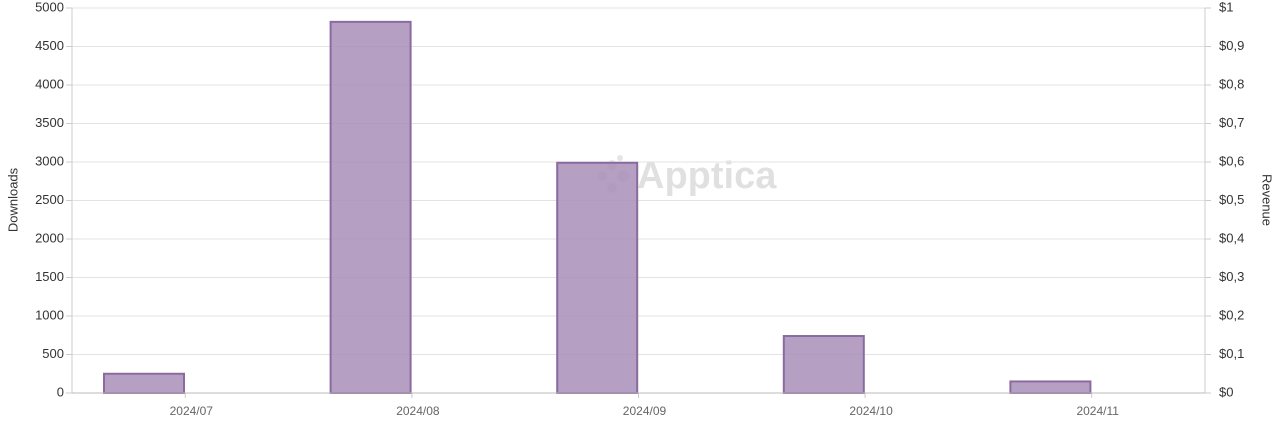  What do you see at coordinates (871, 411) in the screenshot?
I see `x-tick-label: 2024/10` at bounding box center [871, 411].